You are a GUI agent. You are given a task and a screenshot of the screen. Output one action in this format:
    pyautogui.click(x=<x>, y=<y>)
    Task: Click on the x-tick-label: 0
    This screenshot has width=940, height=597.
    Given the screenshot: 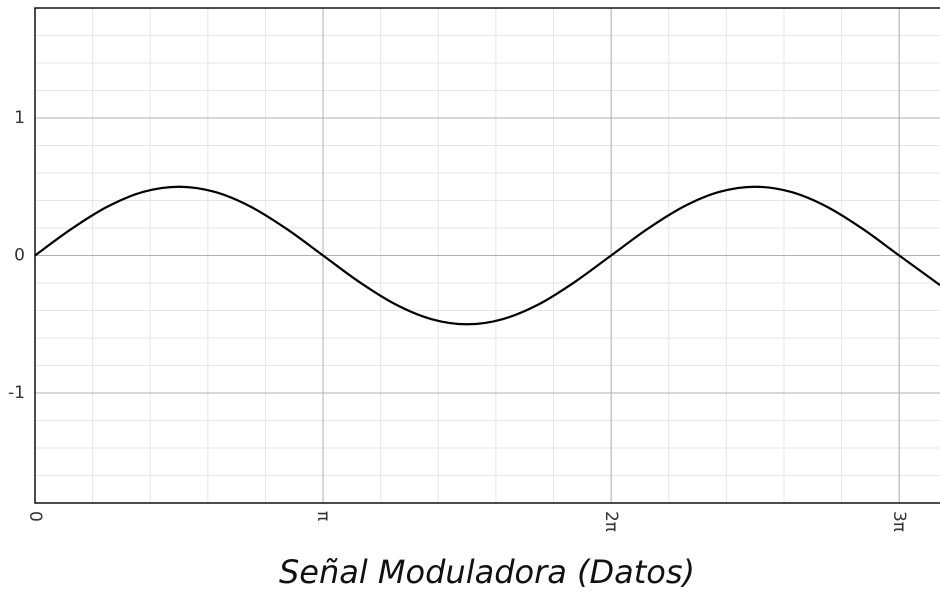 What is the action you would take?
    pyautogui.click(x=35, y=516)
    